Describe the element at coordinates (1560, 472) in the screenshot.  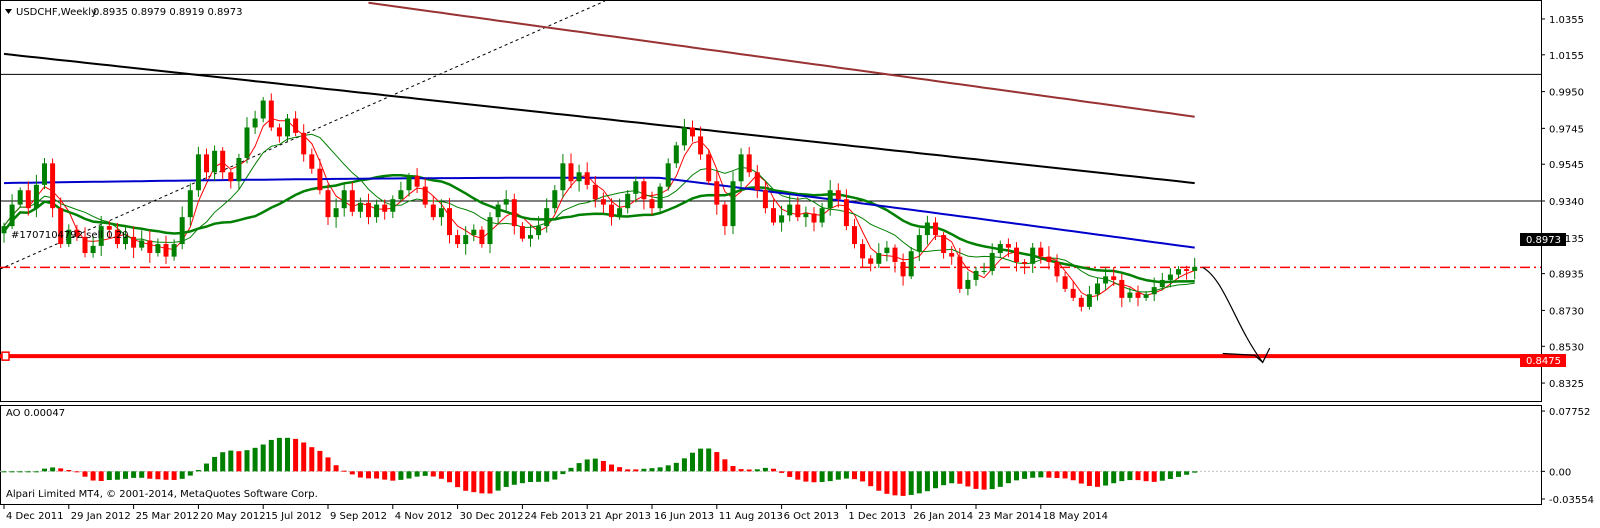
I see `ao-tick-label: 0.00` at that location.